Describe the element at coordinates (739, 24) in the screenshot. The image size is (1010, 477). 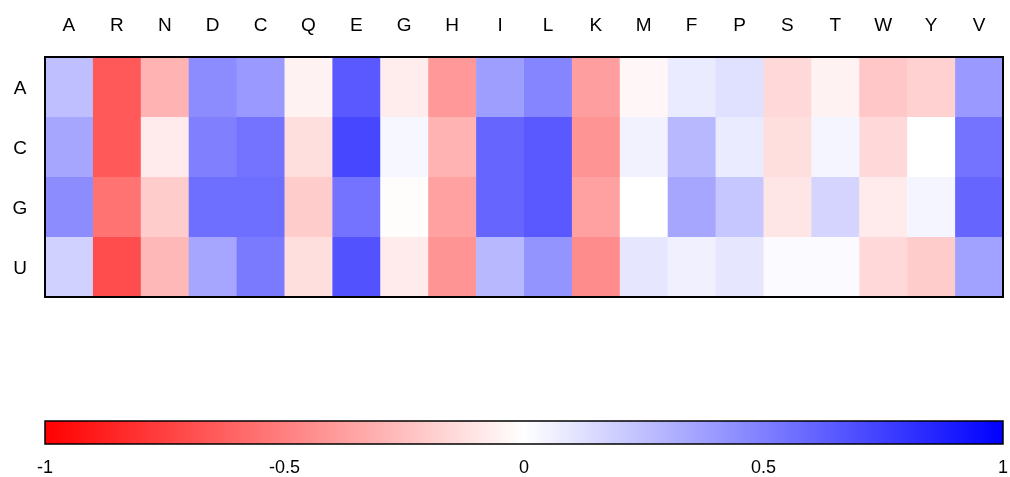
I see `x-tick-label: P` at that location.